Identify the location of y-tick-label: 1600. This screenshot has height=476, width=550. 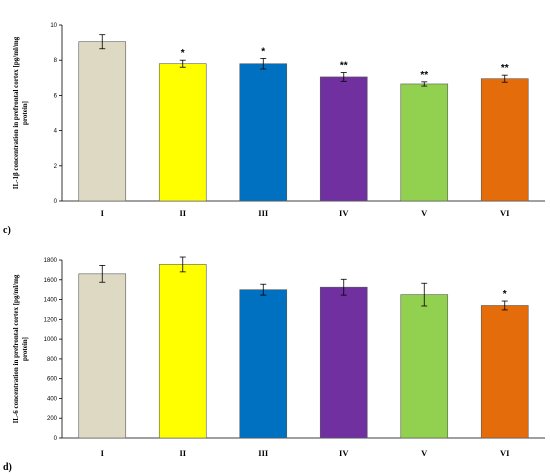
(51, 281).